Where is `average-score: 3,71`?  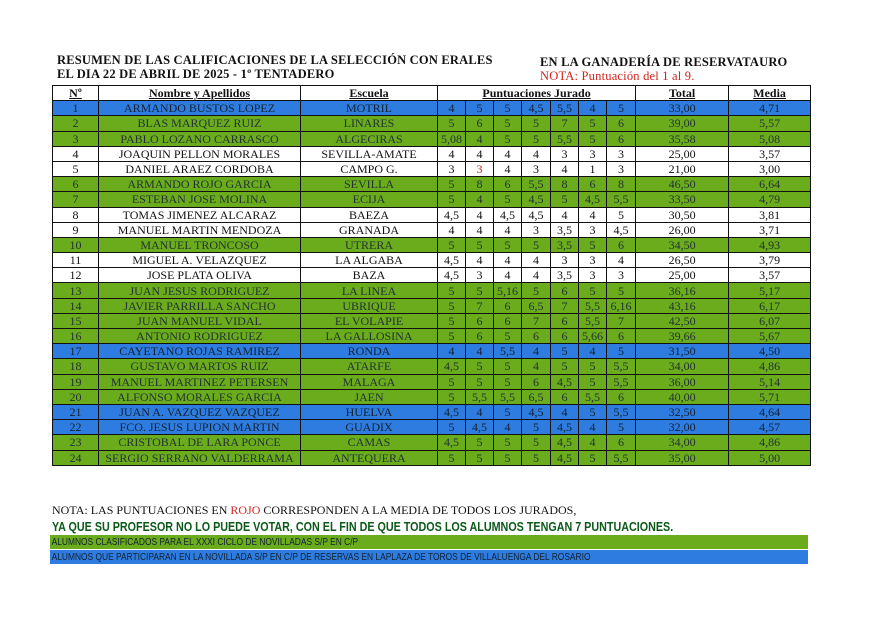
average-score: 3,71 is located at coordinates (770, 229).